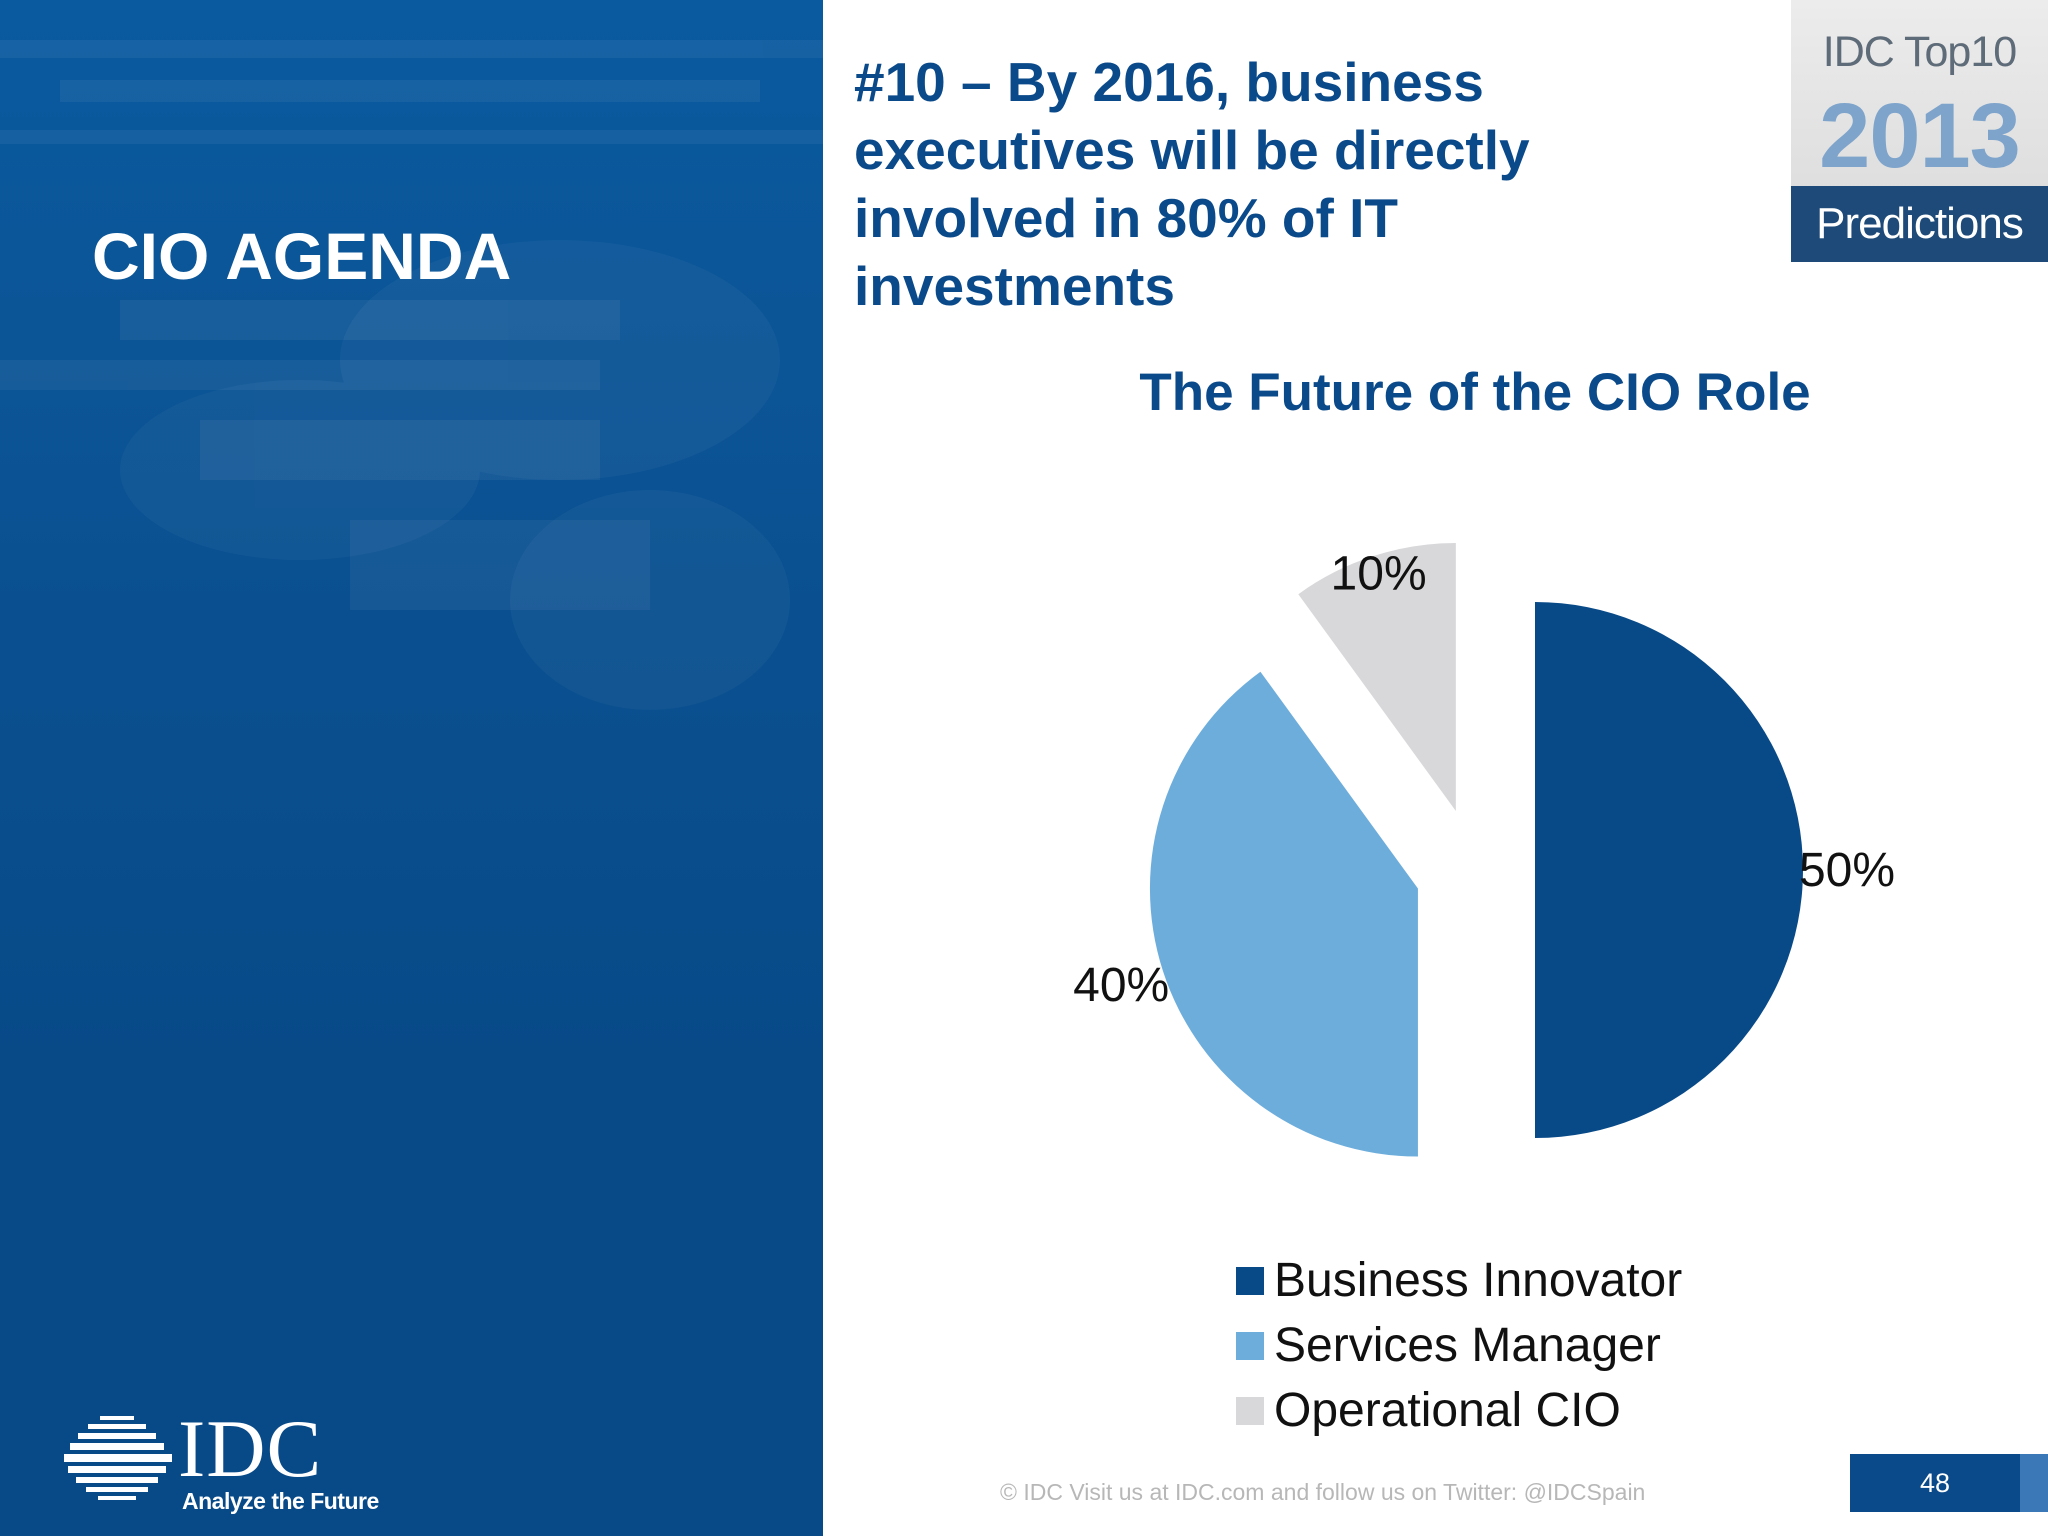 This screenshot has width=2048, height=1536. I want to click on data-label: 10%, so click(1379, 573).